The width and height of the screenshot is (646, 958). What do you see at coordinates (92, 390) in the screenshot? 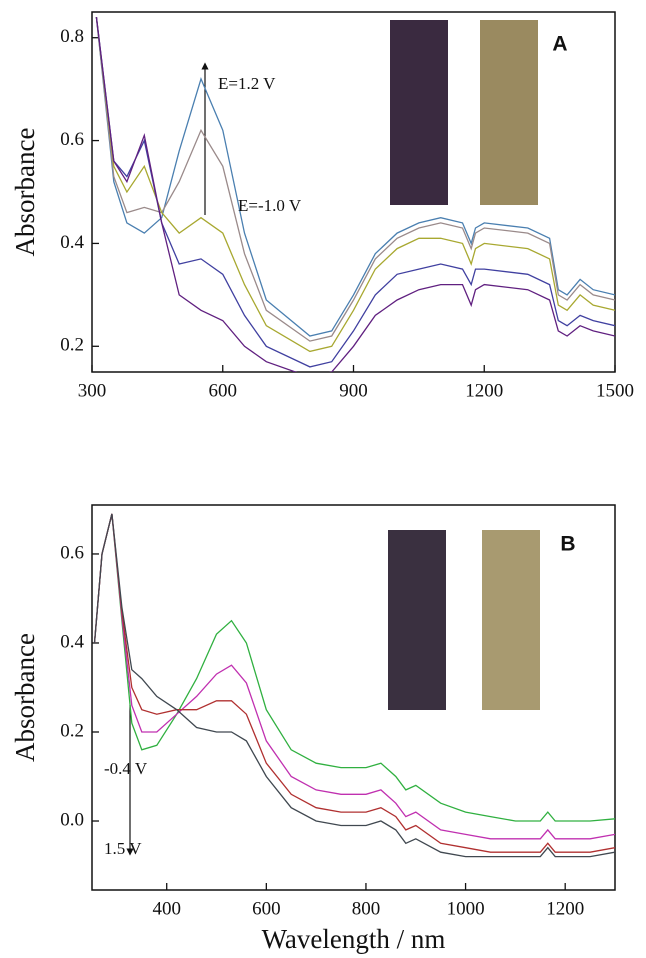
I see `x-tick-label: 300` at bounding box center [92, 390].